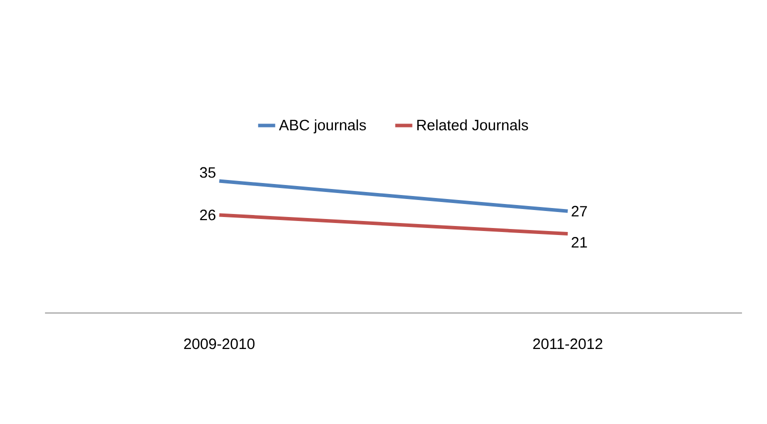 The height and width of the screenshot is (424, 767). Describe the element at coordinates (208, 215) in the screenshot. I see `data-label: 26` at that location.